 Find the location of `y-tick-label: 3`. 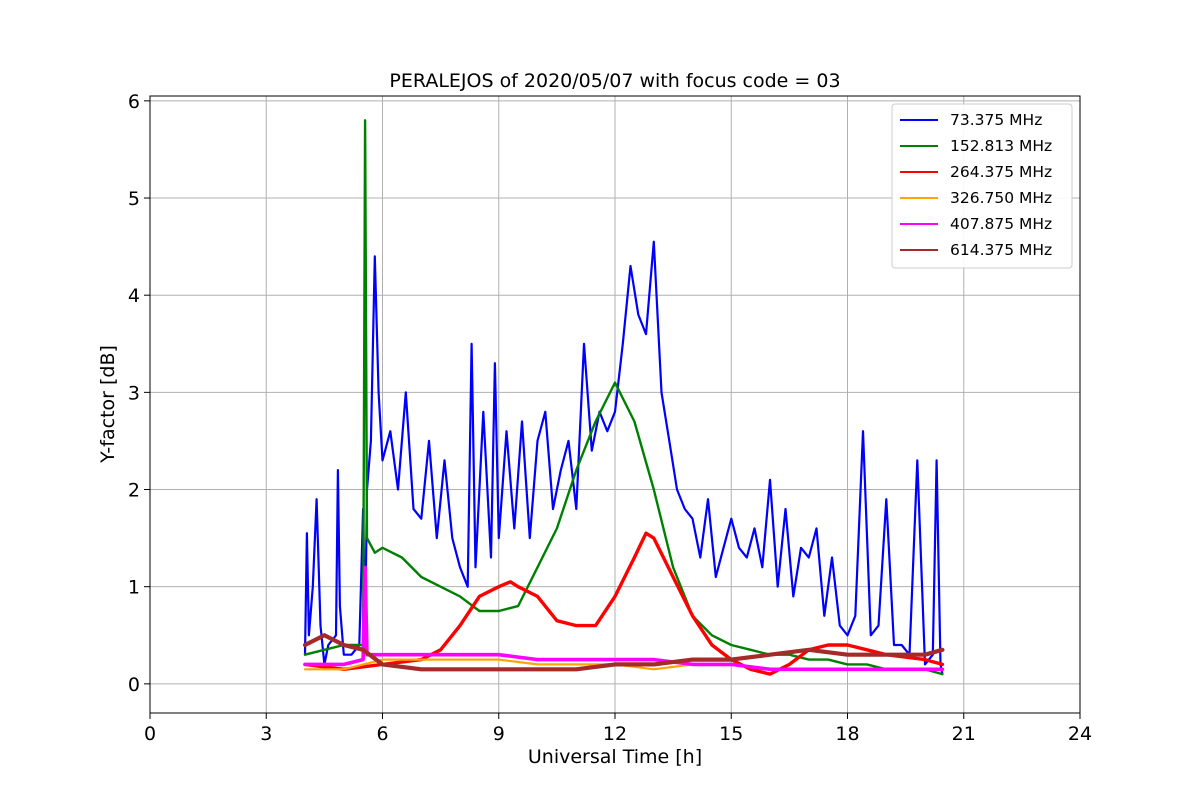

y-tick-label: 3 is located at coordinates (134, 393).